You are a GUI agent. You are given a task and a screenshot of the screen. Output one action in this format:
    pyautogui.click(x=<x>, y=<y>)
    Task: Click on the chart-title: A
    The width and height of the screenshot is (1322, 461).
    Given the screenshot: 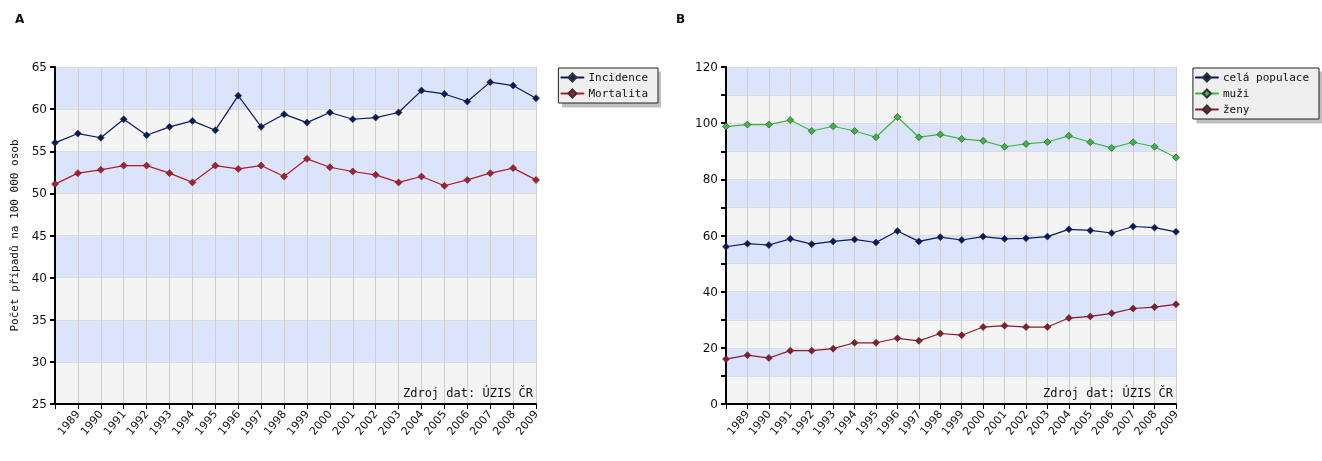 What is the action you would take?
    pyautogui.click(x=20, y=19)
    